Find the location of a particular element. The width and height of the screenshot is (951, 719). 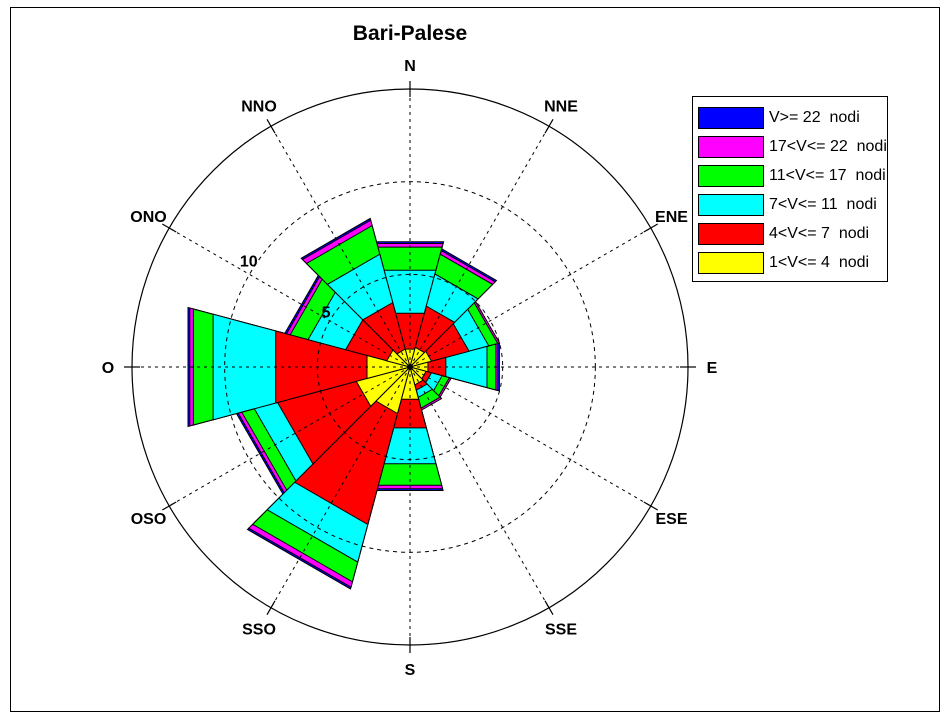

direction-label-ese: ESE is located at coordinates (671, 519).